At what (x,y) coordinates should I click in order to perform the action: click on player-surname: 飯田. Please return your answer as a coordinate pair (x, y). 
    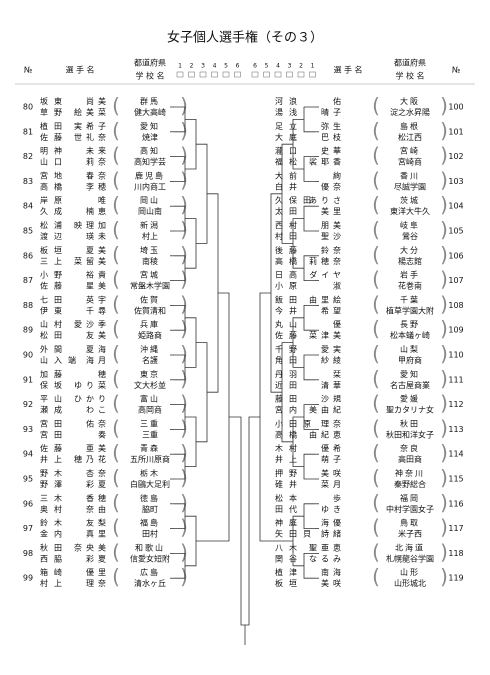
    Looking at the image, I should click on (289, 299).